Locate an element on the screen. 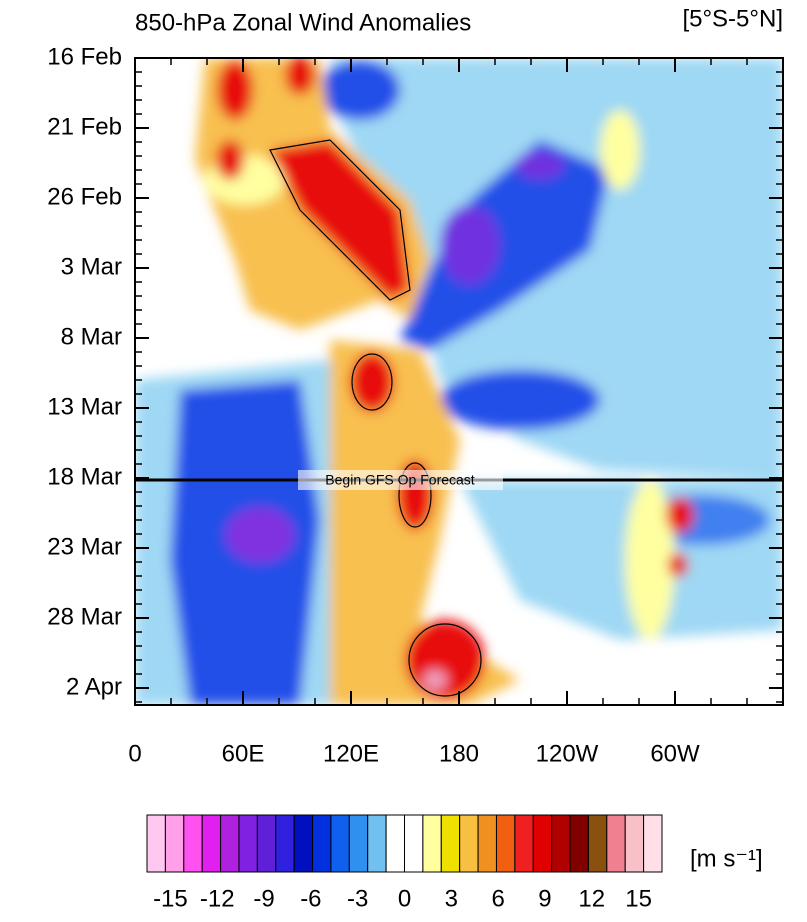  annotation: Begin GFS Op Forecast is located at coordinates (400, 480).